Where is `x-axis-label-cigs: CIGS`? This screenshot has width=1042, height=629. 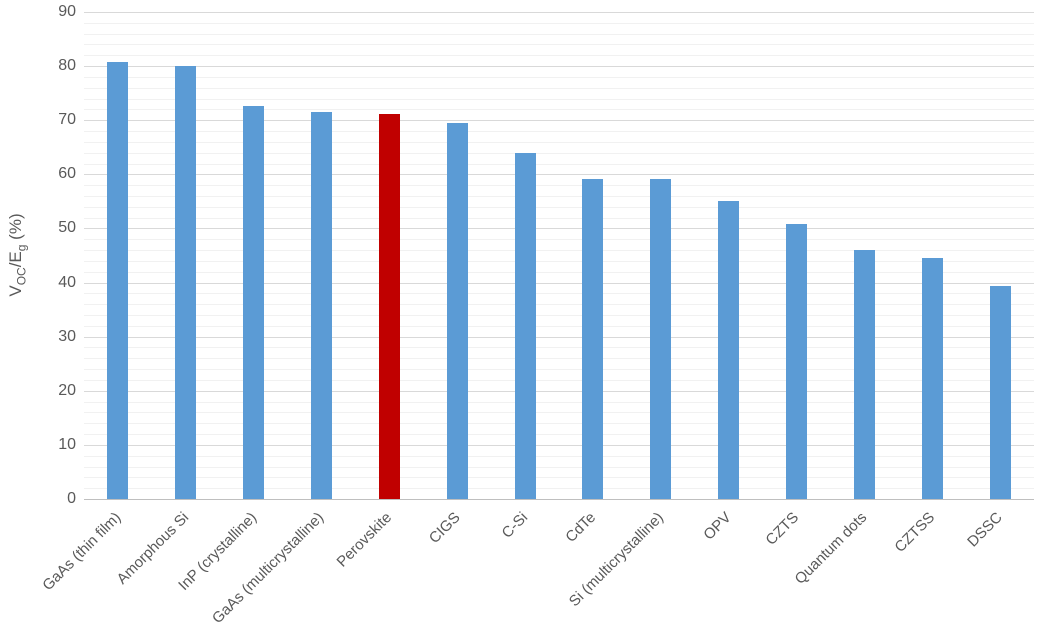 x-axis-label-cigs: CIGS is located at coordinates (444, 528).